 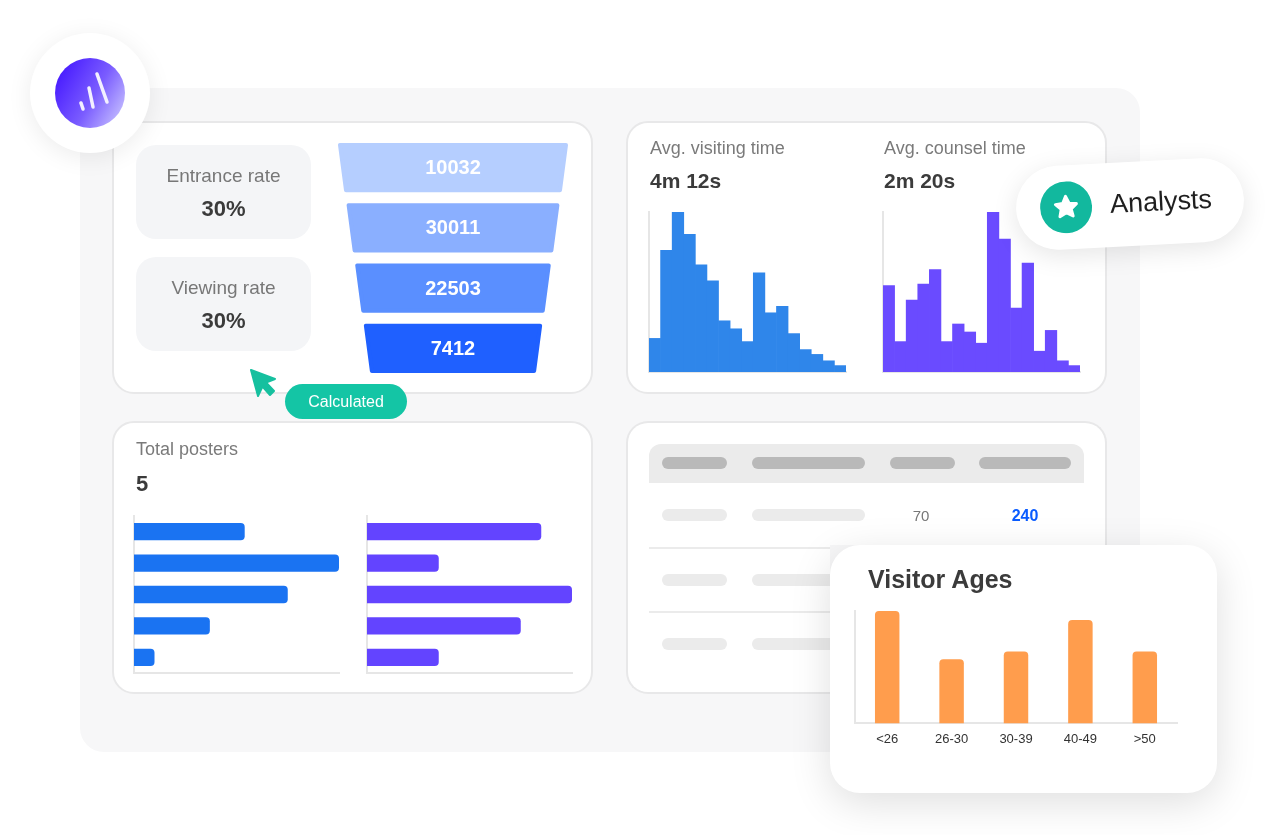 I want to click on text: 70, so click(x=921, y=515).